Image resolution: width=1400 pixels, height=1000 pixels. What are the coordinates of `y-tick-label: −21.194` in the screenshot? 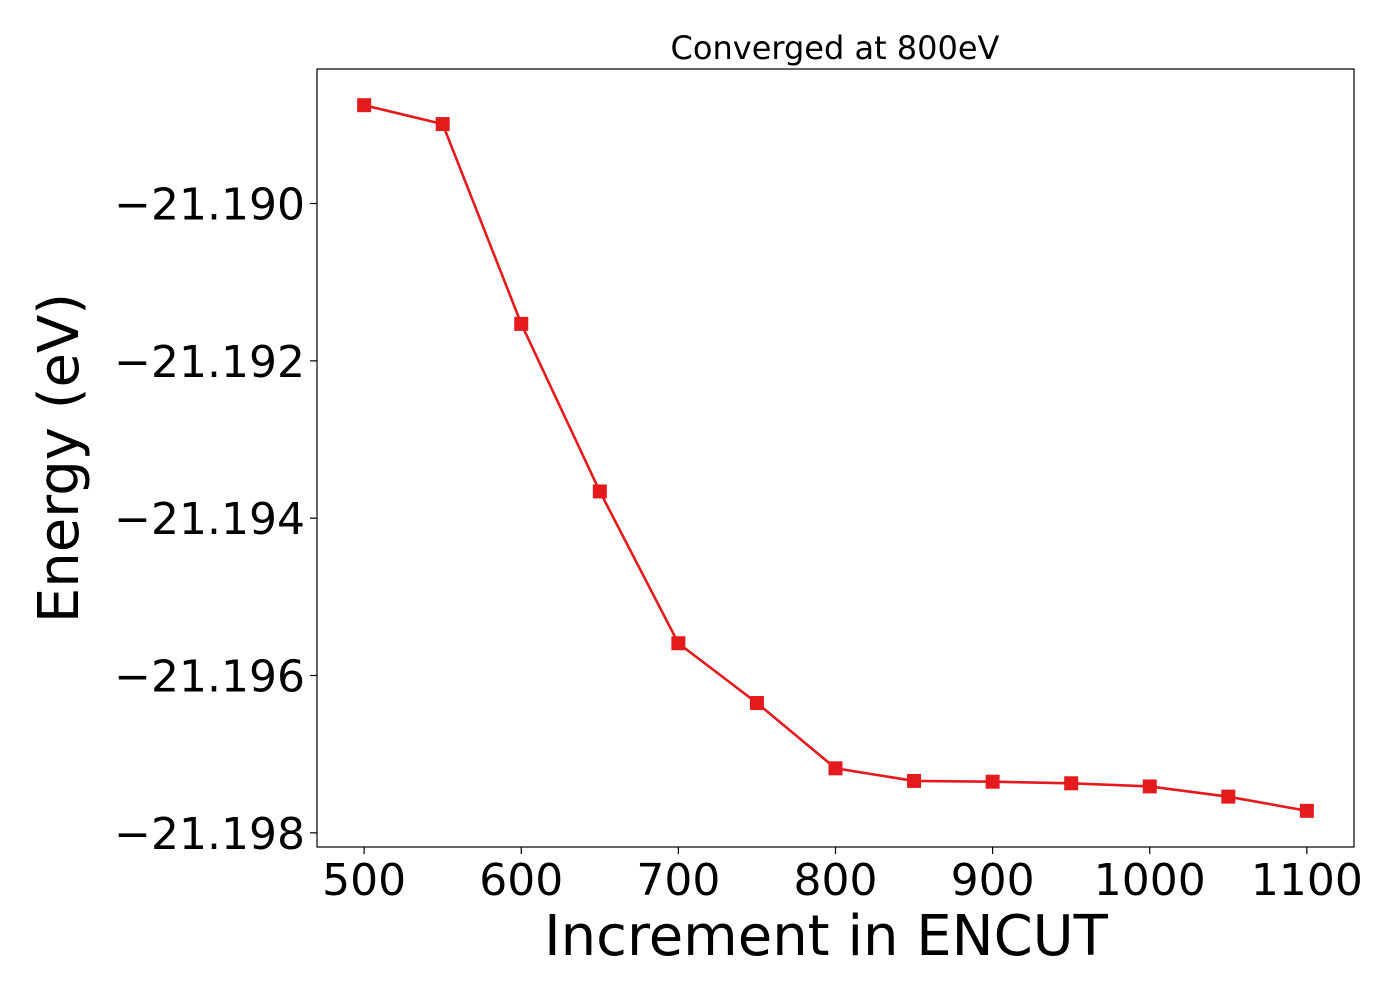 It's located at (209, 519).